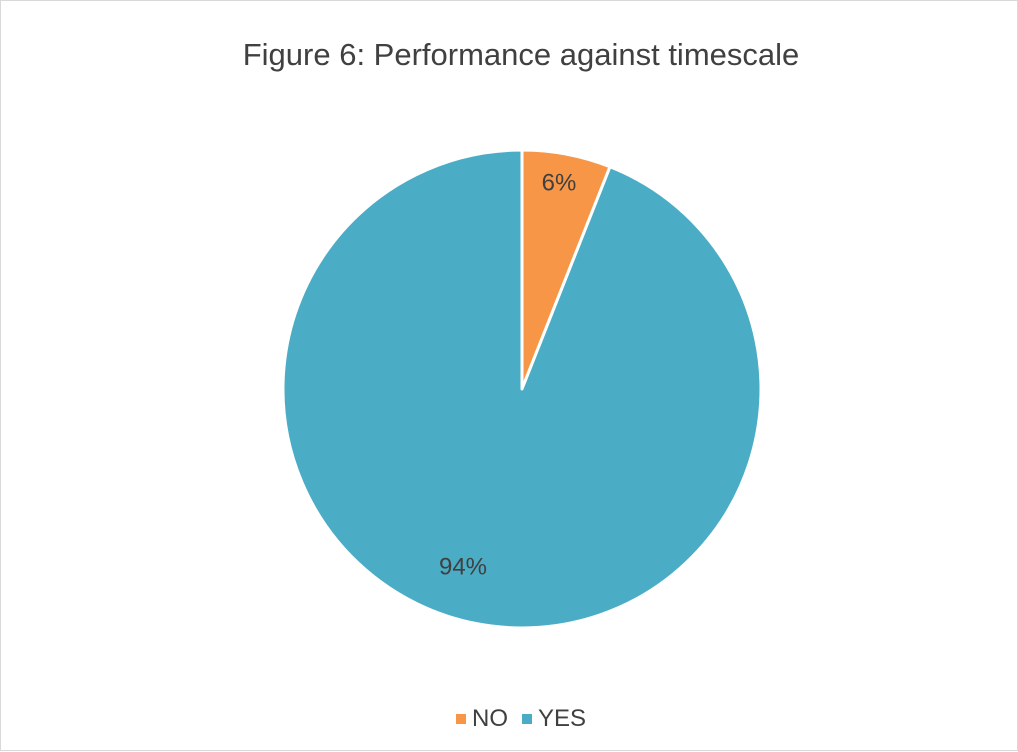 This screenshot has height=752, width=1018. I want to click on legend-label-no: NO, so click(489, 718).